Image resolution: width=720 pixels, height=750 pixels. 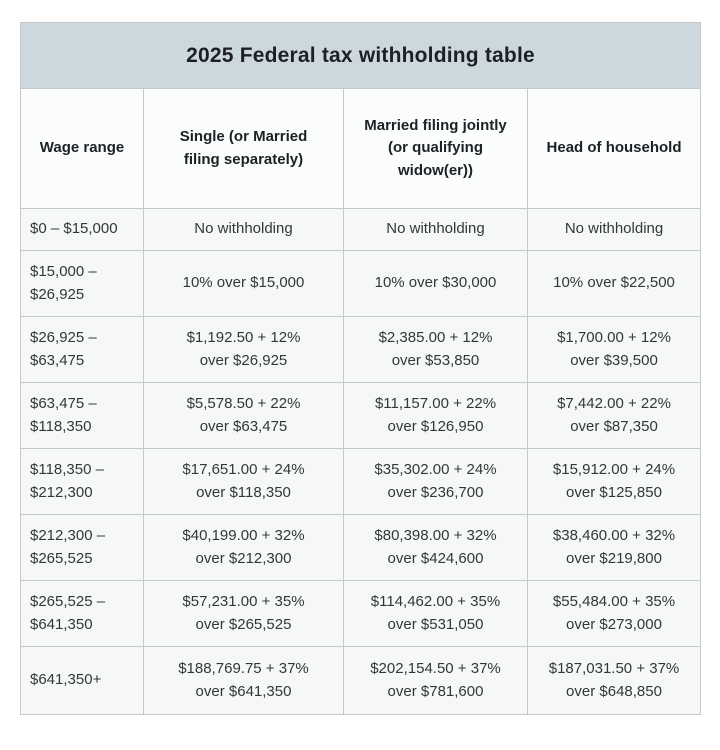 What do you see at coordinates (435, 349) in the screenshot?
I see `cell-married-jointly: $2,385.00 + 12% over $53,850` at bounding box center [435, 349].